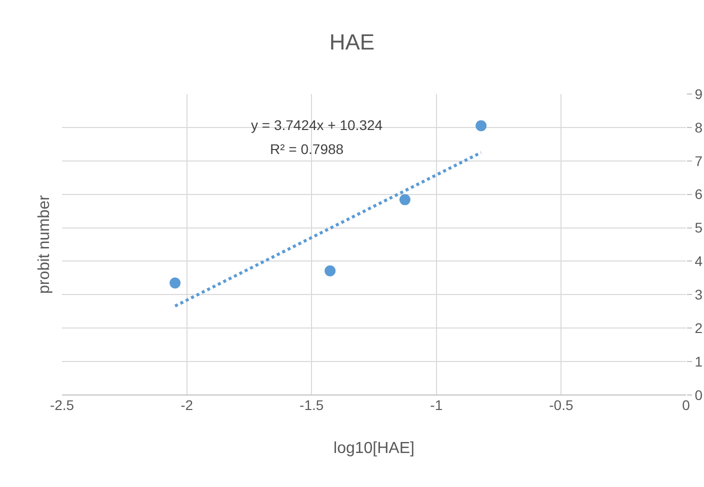 This screenshot has height=487, width=704. What do you see at coordinates (698, 394) in the screenshot?
I see `y-tick-label: 0` at bounding box center [698, 394].